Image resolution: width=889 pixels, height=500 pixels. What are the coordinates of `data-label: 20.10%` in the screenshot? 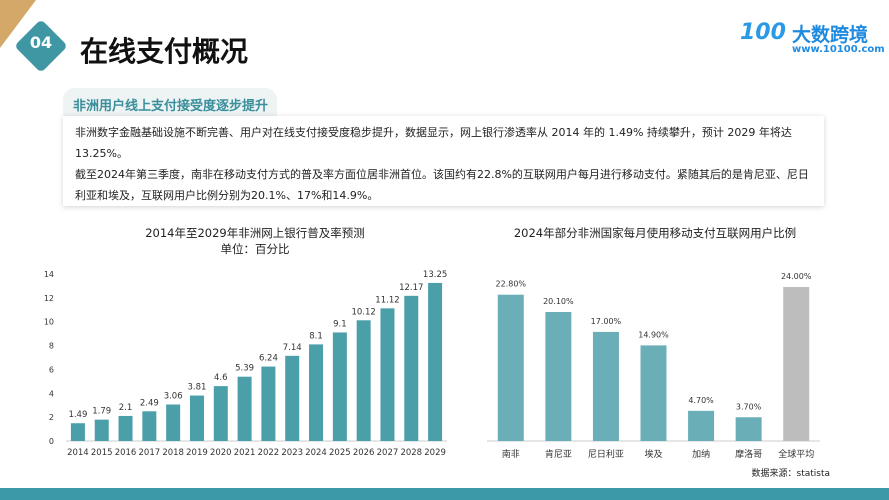 It's located at (558, 301).